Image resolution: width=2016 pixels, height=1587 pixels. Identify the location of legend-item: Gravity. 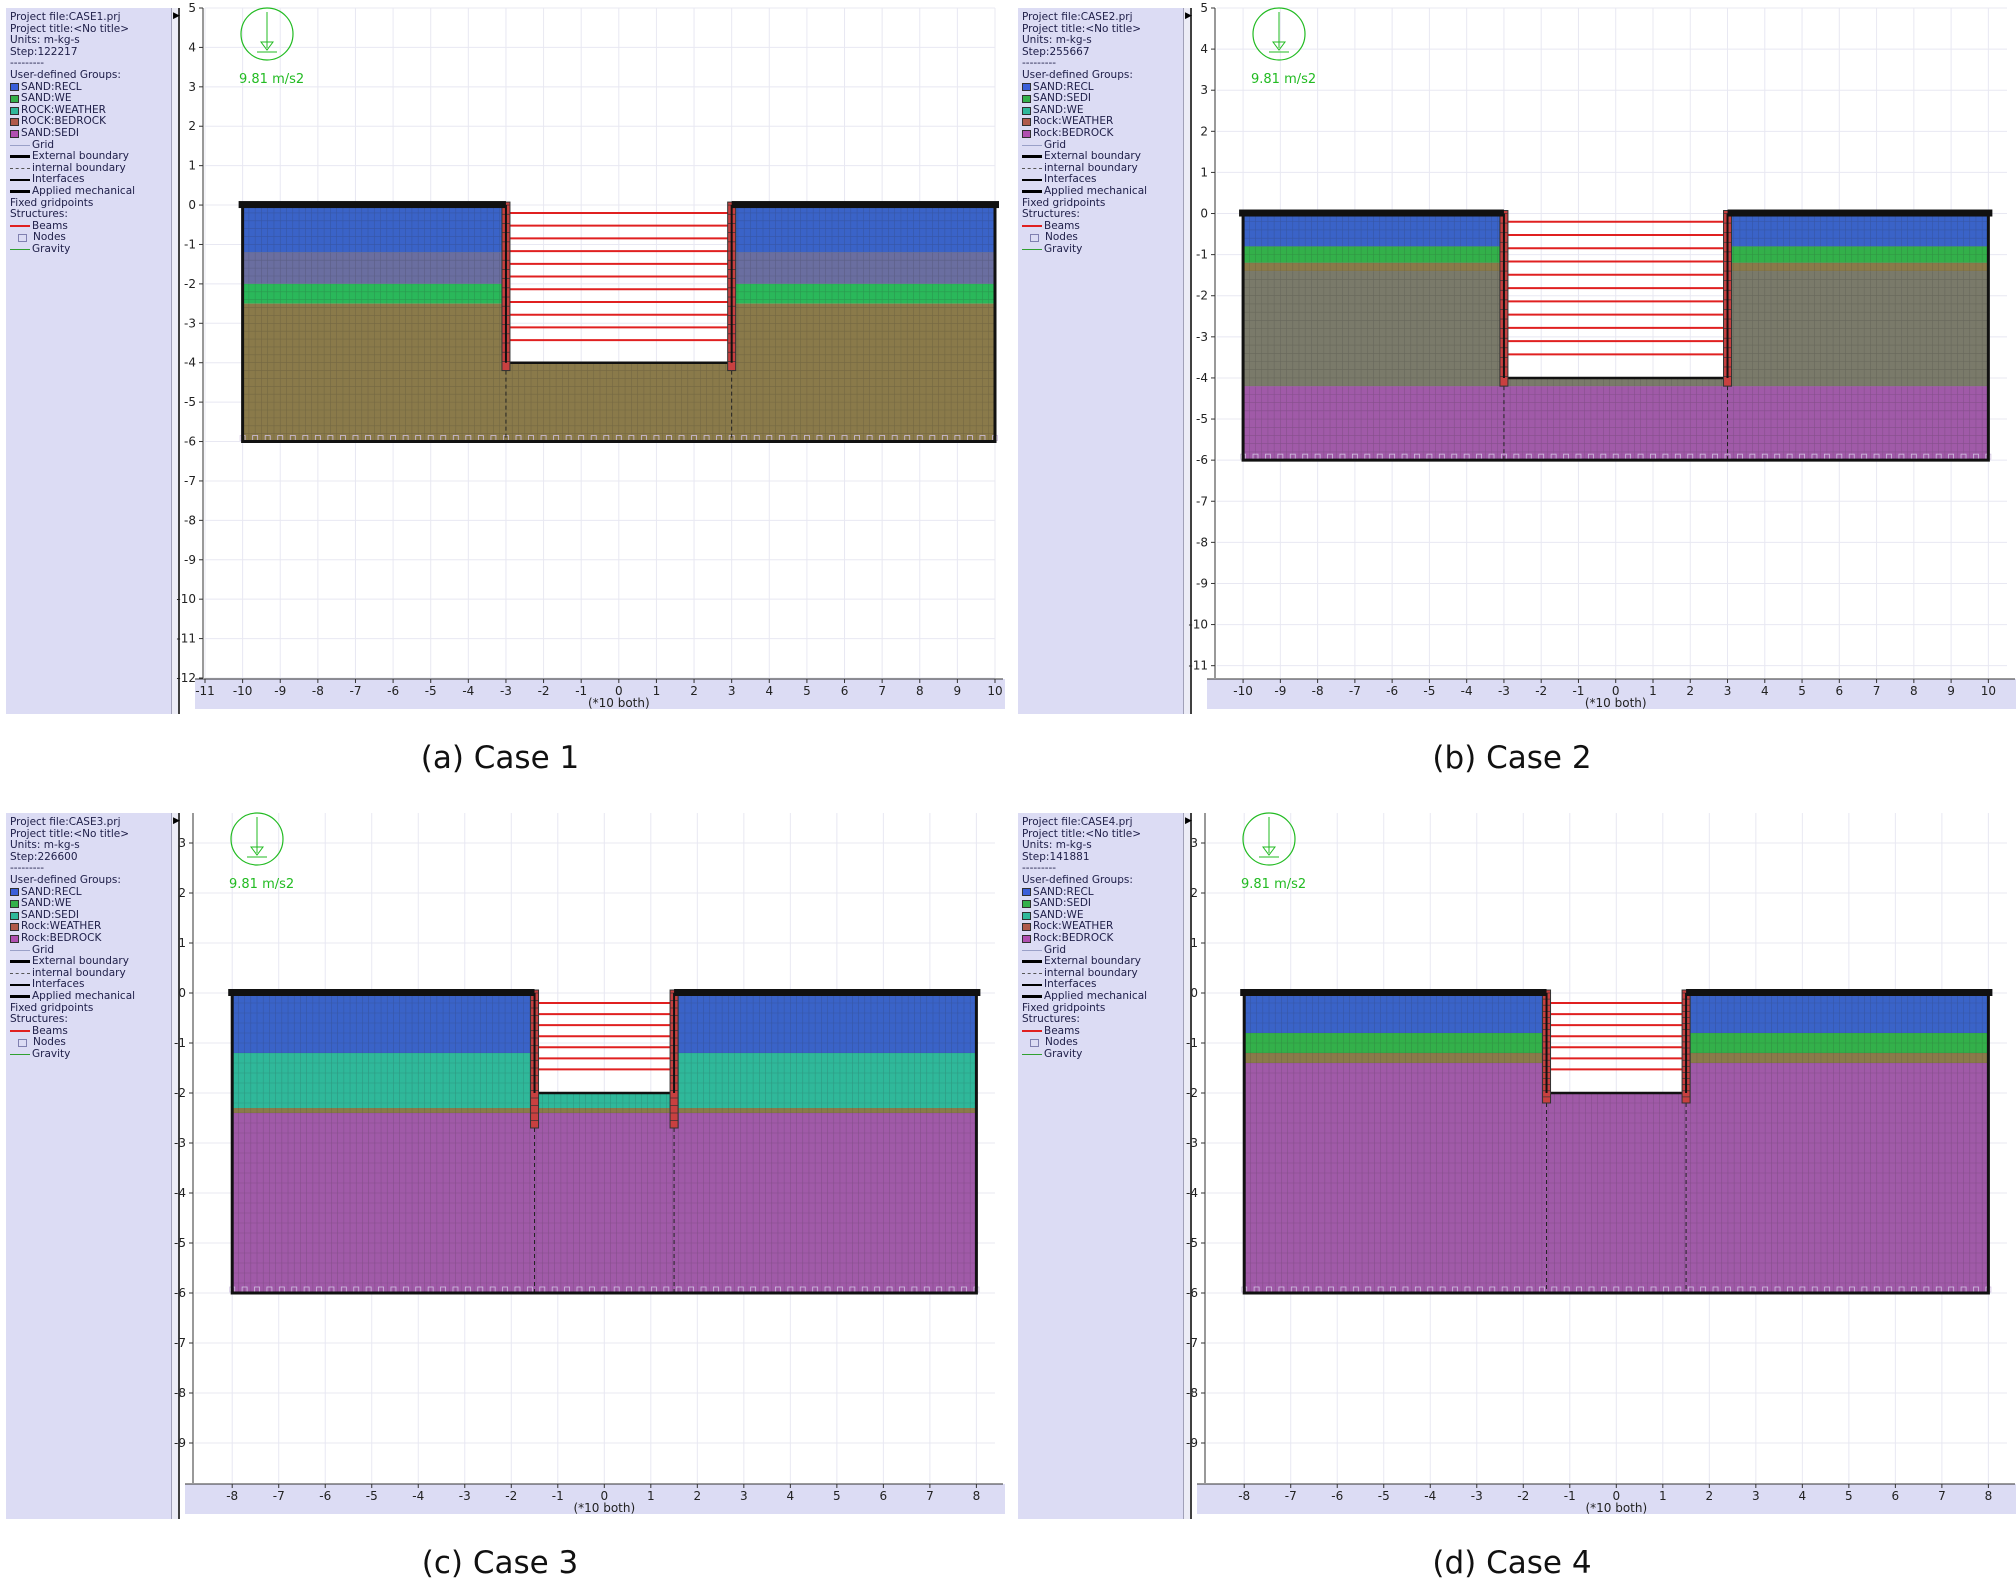
(1100, 249).